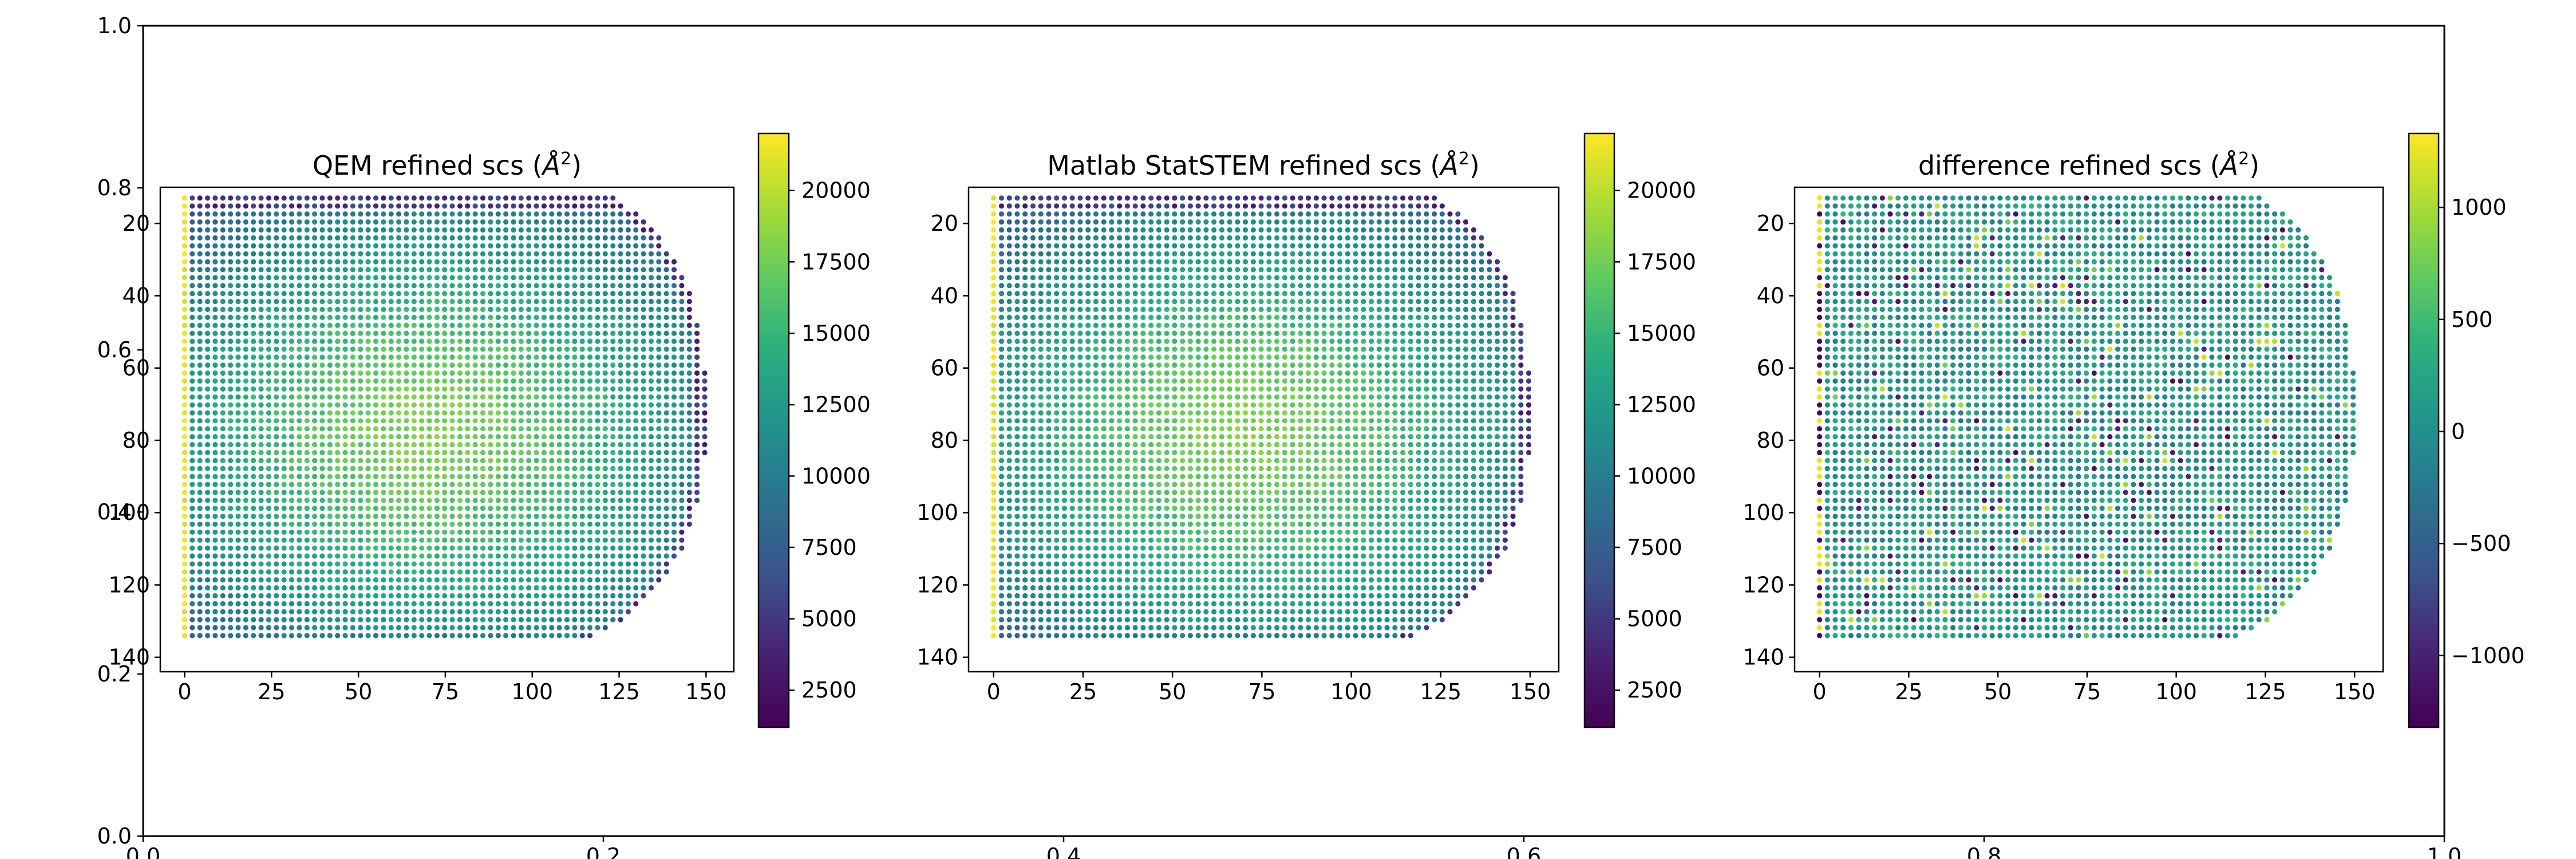  Describe the element at coordinates (1261, 417) in the screenshot. I see `scatter-points` at that location.